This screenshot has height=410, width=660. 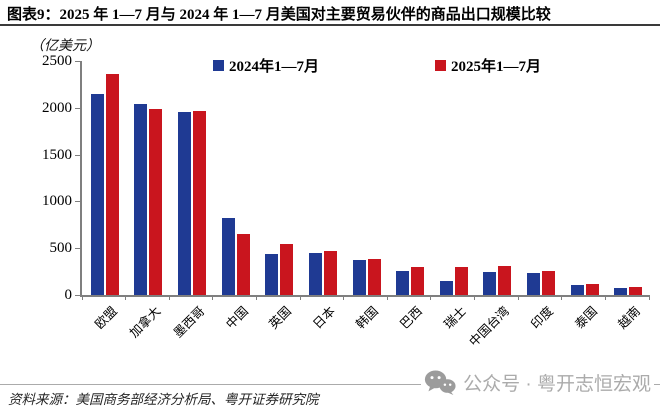 I want to click on legend-item-2025: 2025年1—7月, so click(x=488, y=65).